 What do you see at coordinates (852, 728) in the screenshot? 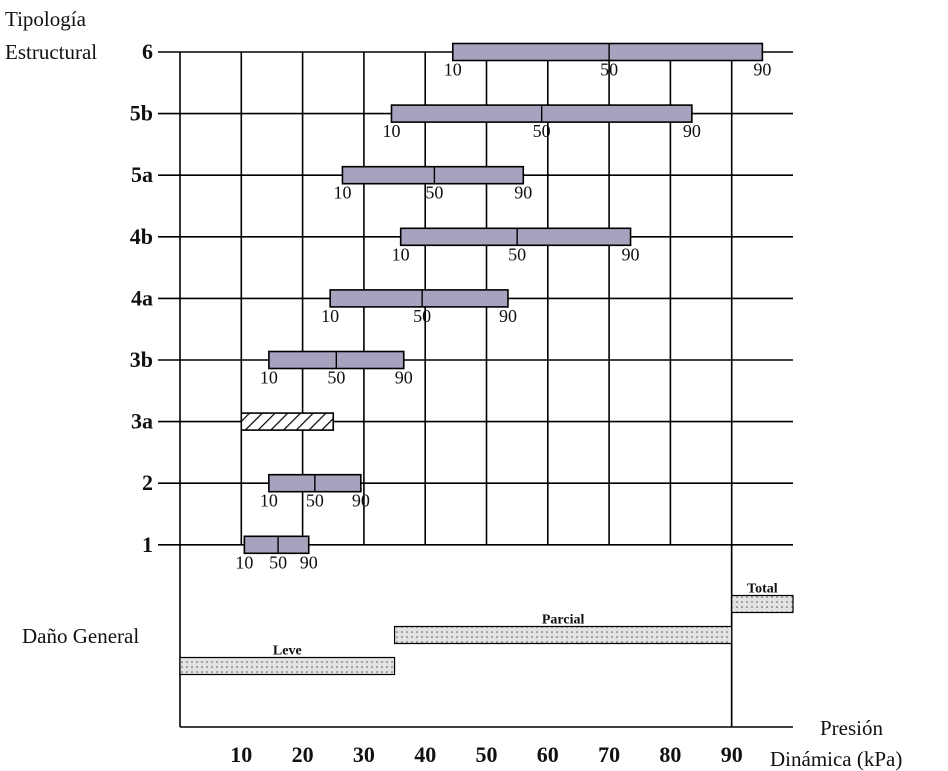
I see `x-title-line1: Presión` at bounding box center [852, 728].